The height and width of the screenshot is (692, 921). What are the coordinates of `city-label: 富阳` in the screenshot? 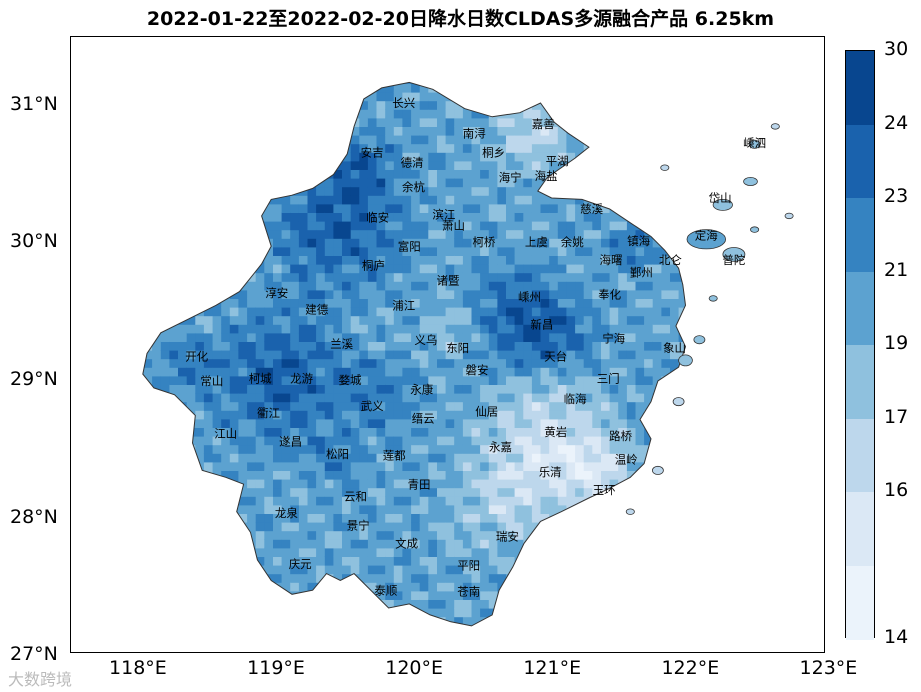 It's located at (409, 246).